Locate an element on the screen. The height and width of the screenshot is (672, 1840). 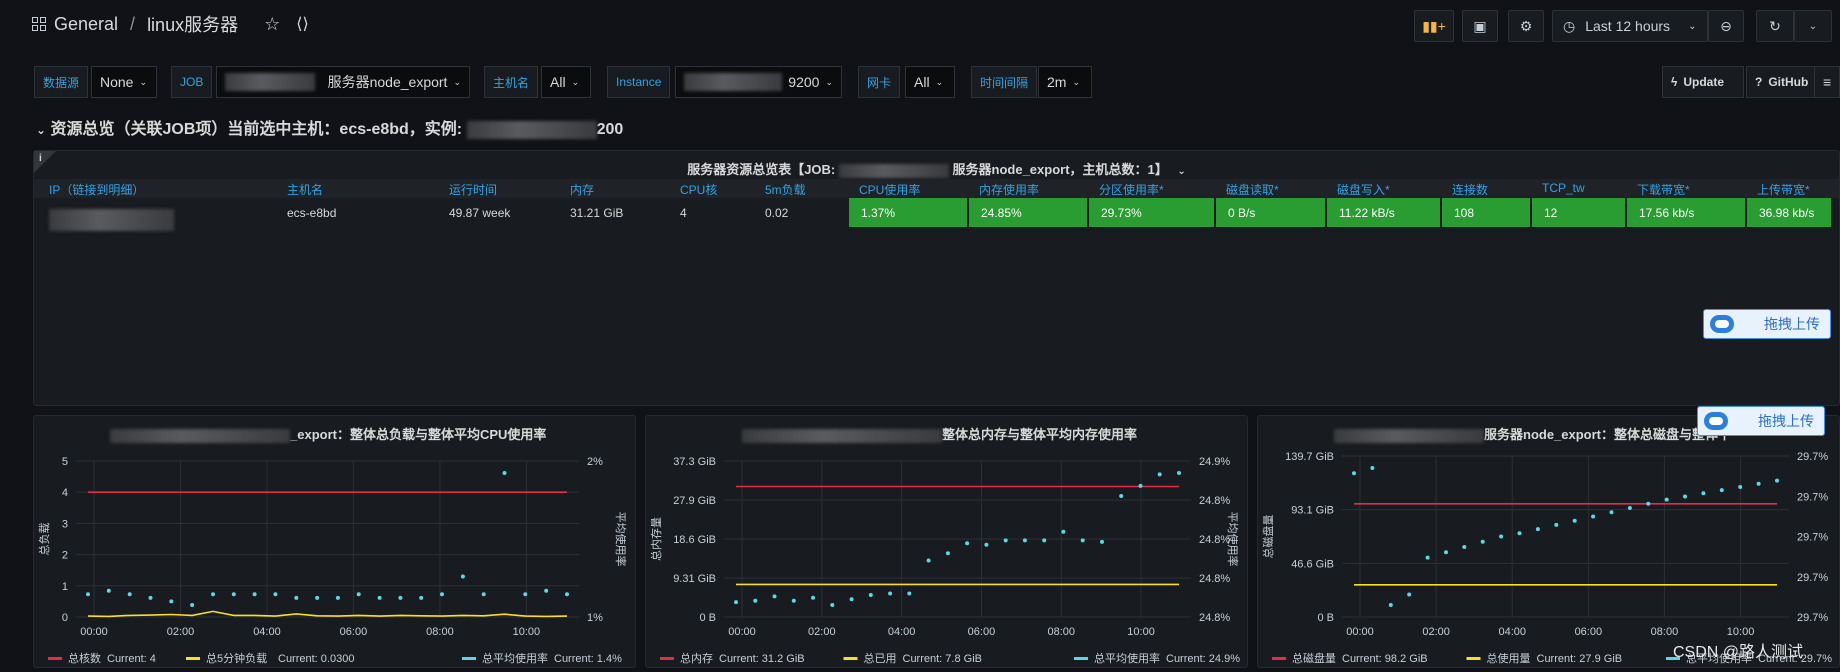
apps-grid-icon is located at coordinates (39, 24).